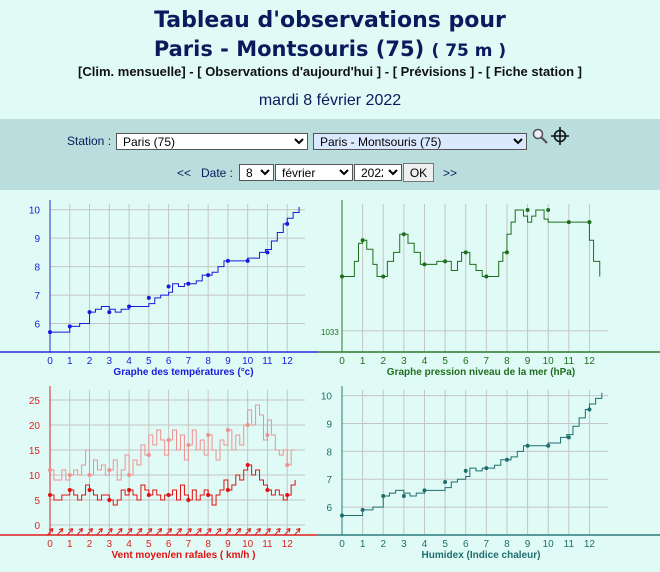 This screenshot has width=660, height=572. Describe the element at coordinates (450, 173) in the screenshot. I see `next-day-link: >>` at that location.